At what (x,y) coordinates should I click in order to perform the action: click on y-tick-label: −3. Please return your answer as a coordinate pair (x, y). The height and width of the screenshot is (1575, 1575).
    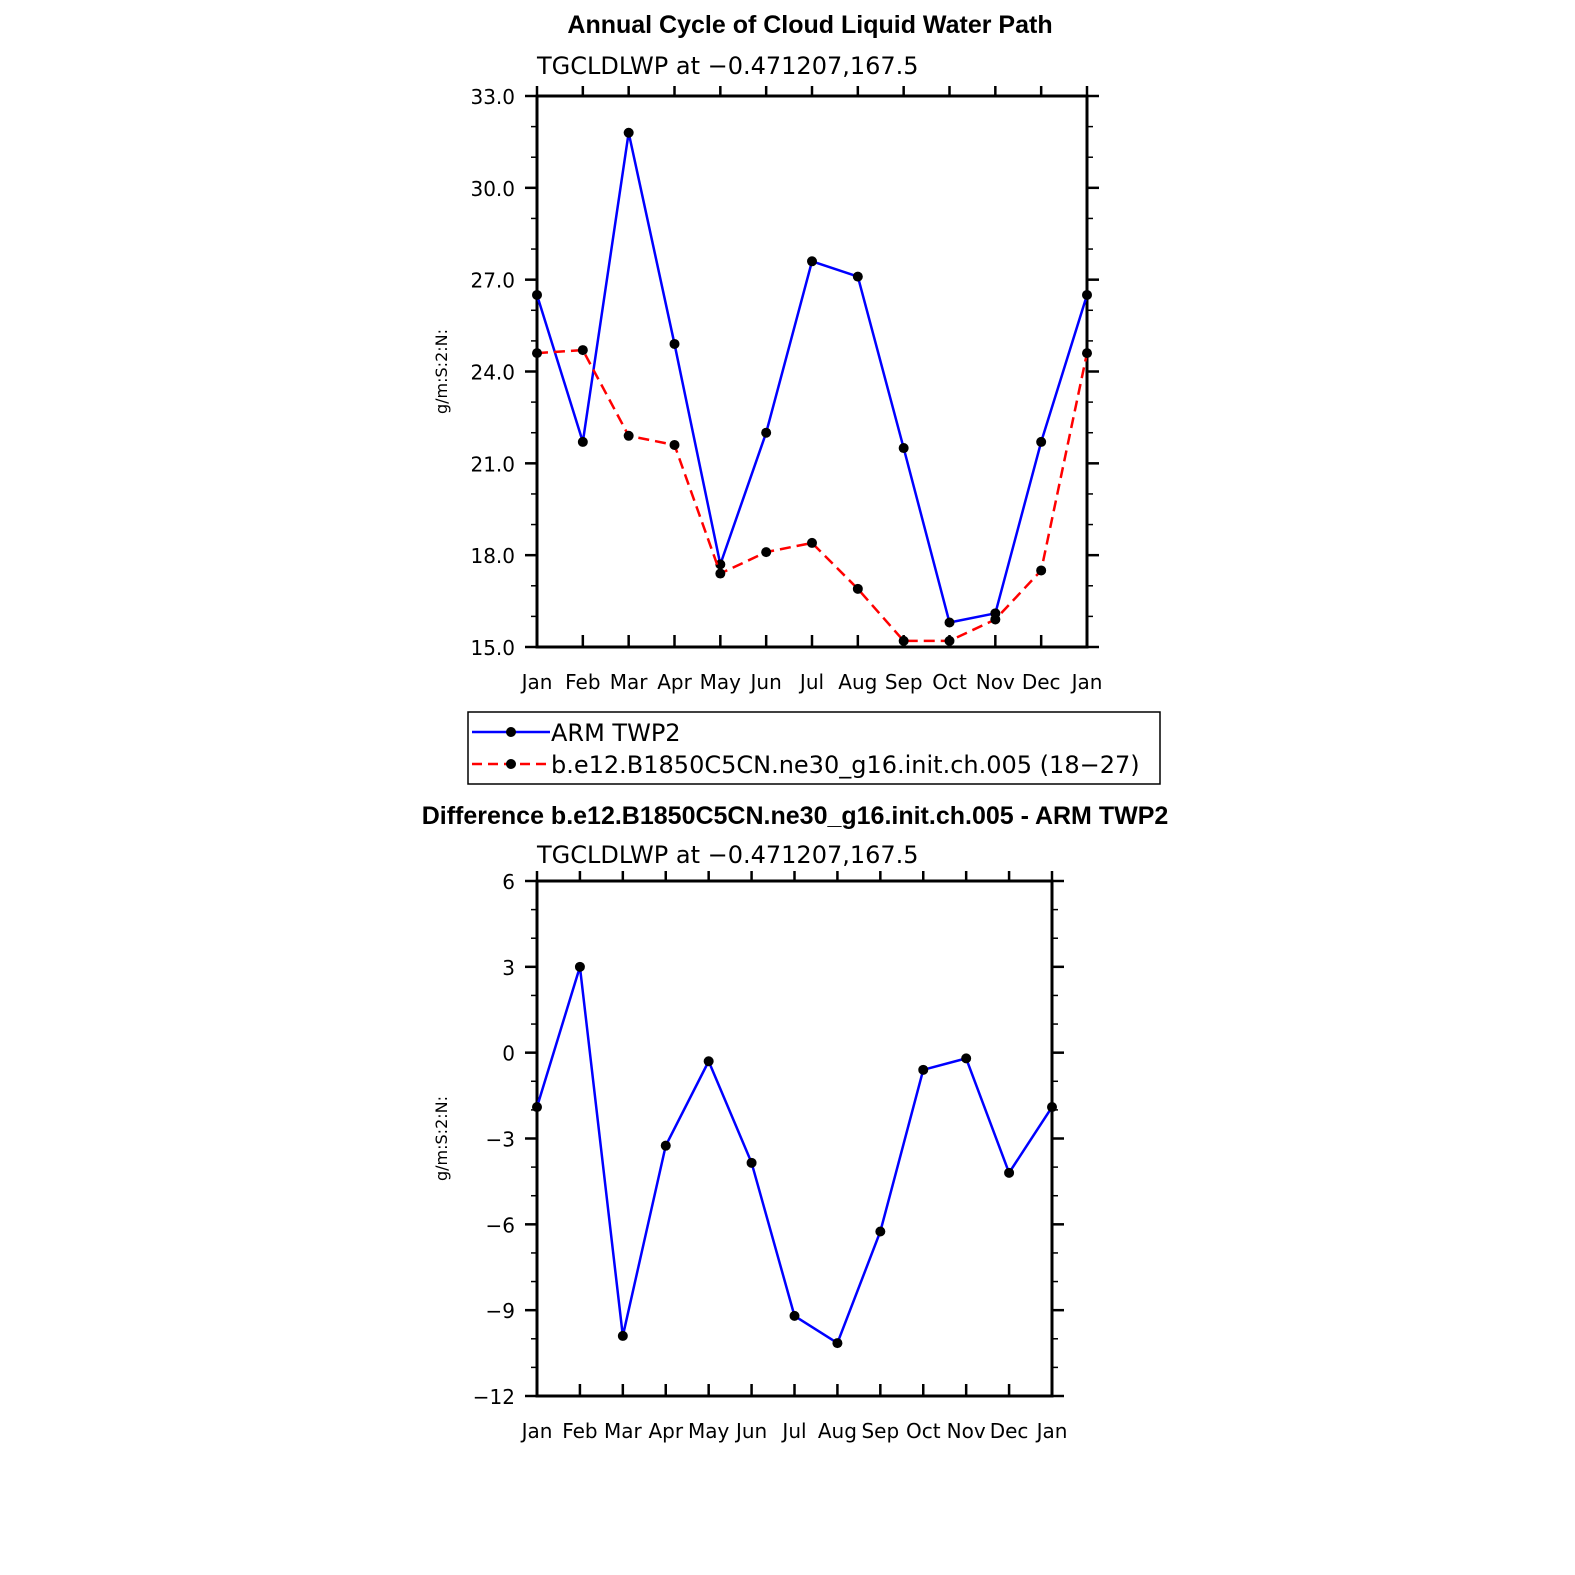
    Looking at the image, I should click on (500, 1140).